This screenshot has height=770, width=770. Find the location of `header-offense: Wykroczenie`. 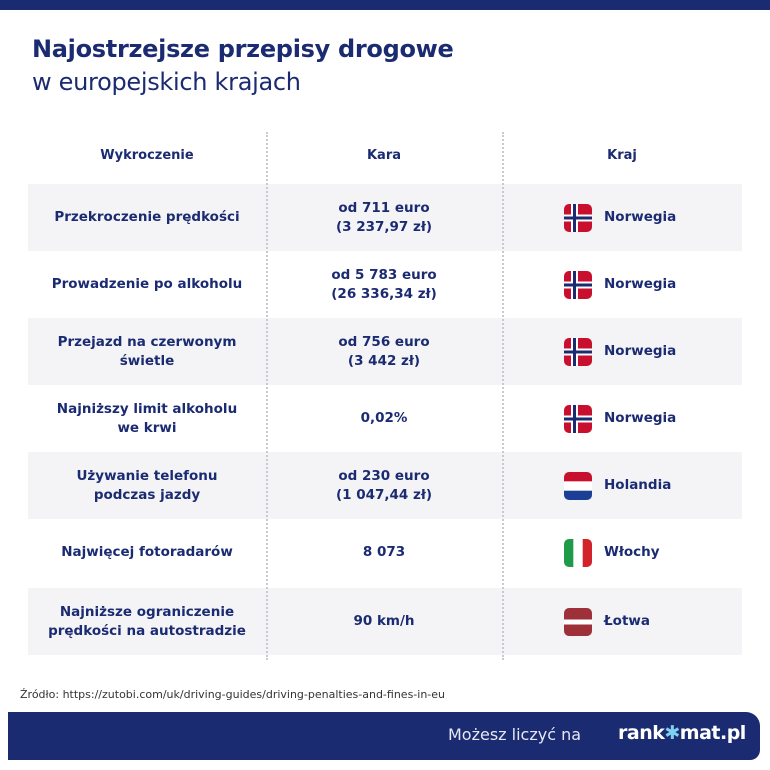

header-offense: Wykroczenie is located at coordinates (147, 155).